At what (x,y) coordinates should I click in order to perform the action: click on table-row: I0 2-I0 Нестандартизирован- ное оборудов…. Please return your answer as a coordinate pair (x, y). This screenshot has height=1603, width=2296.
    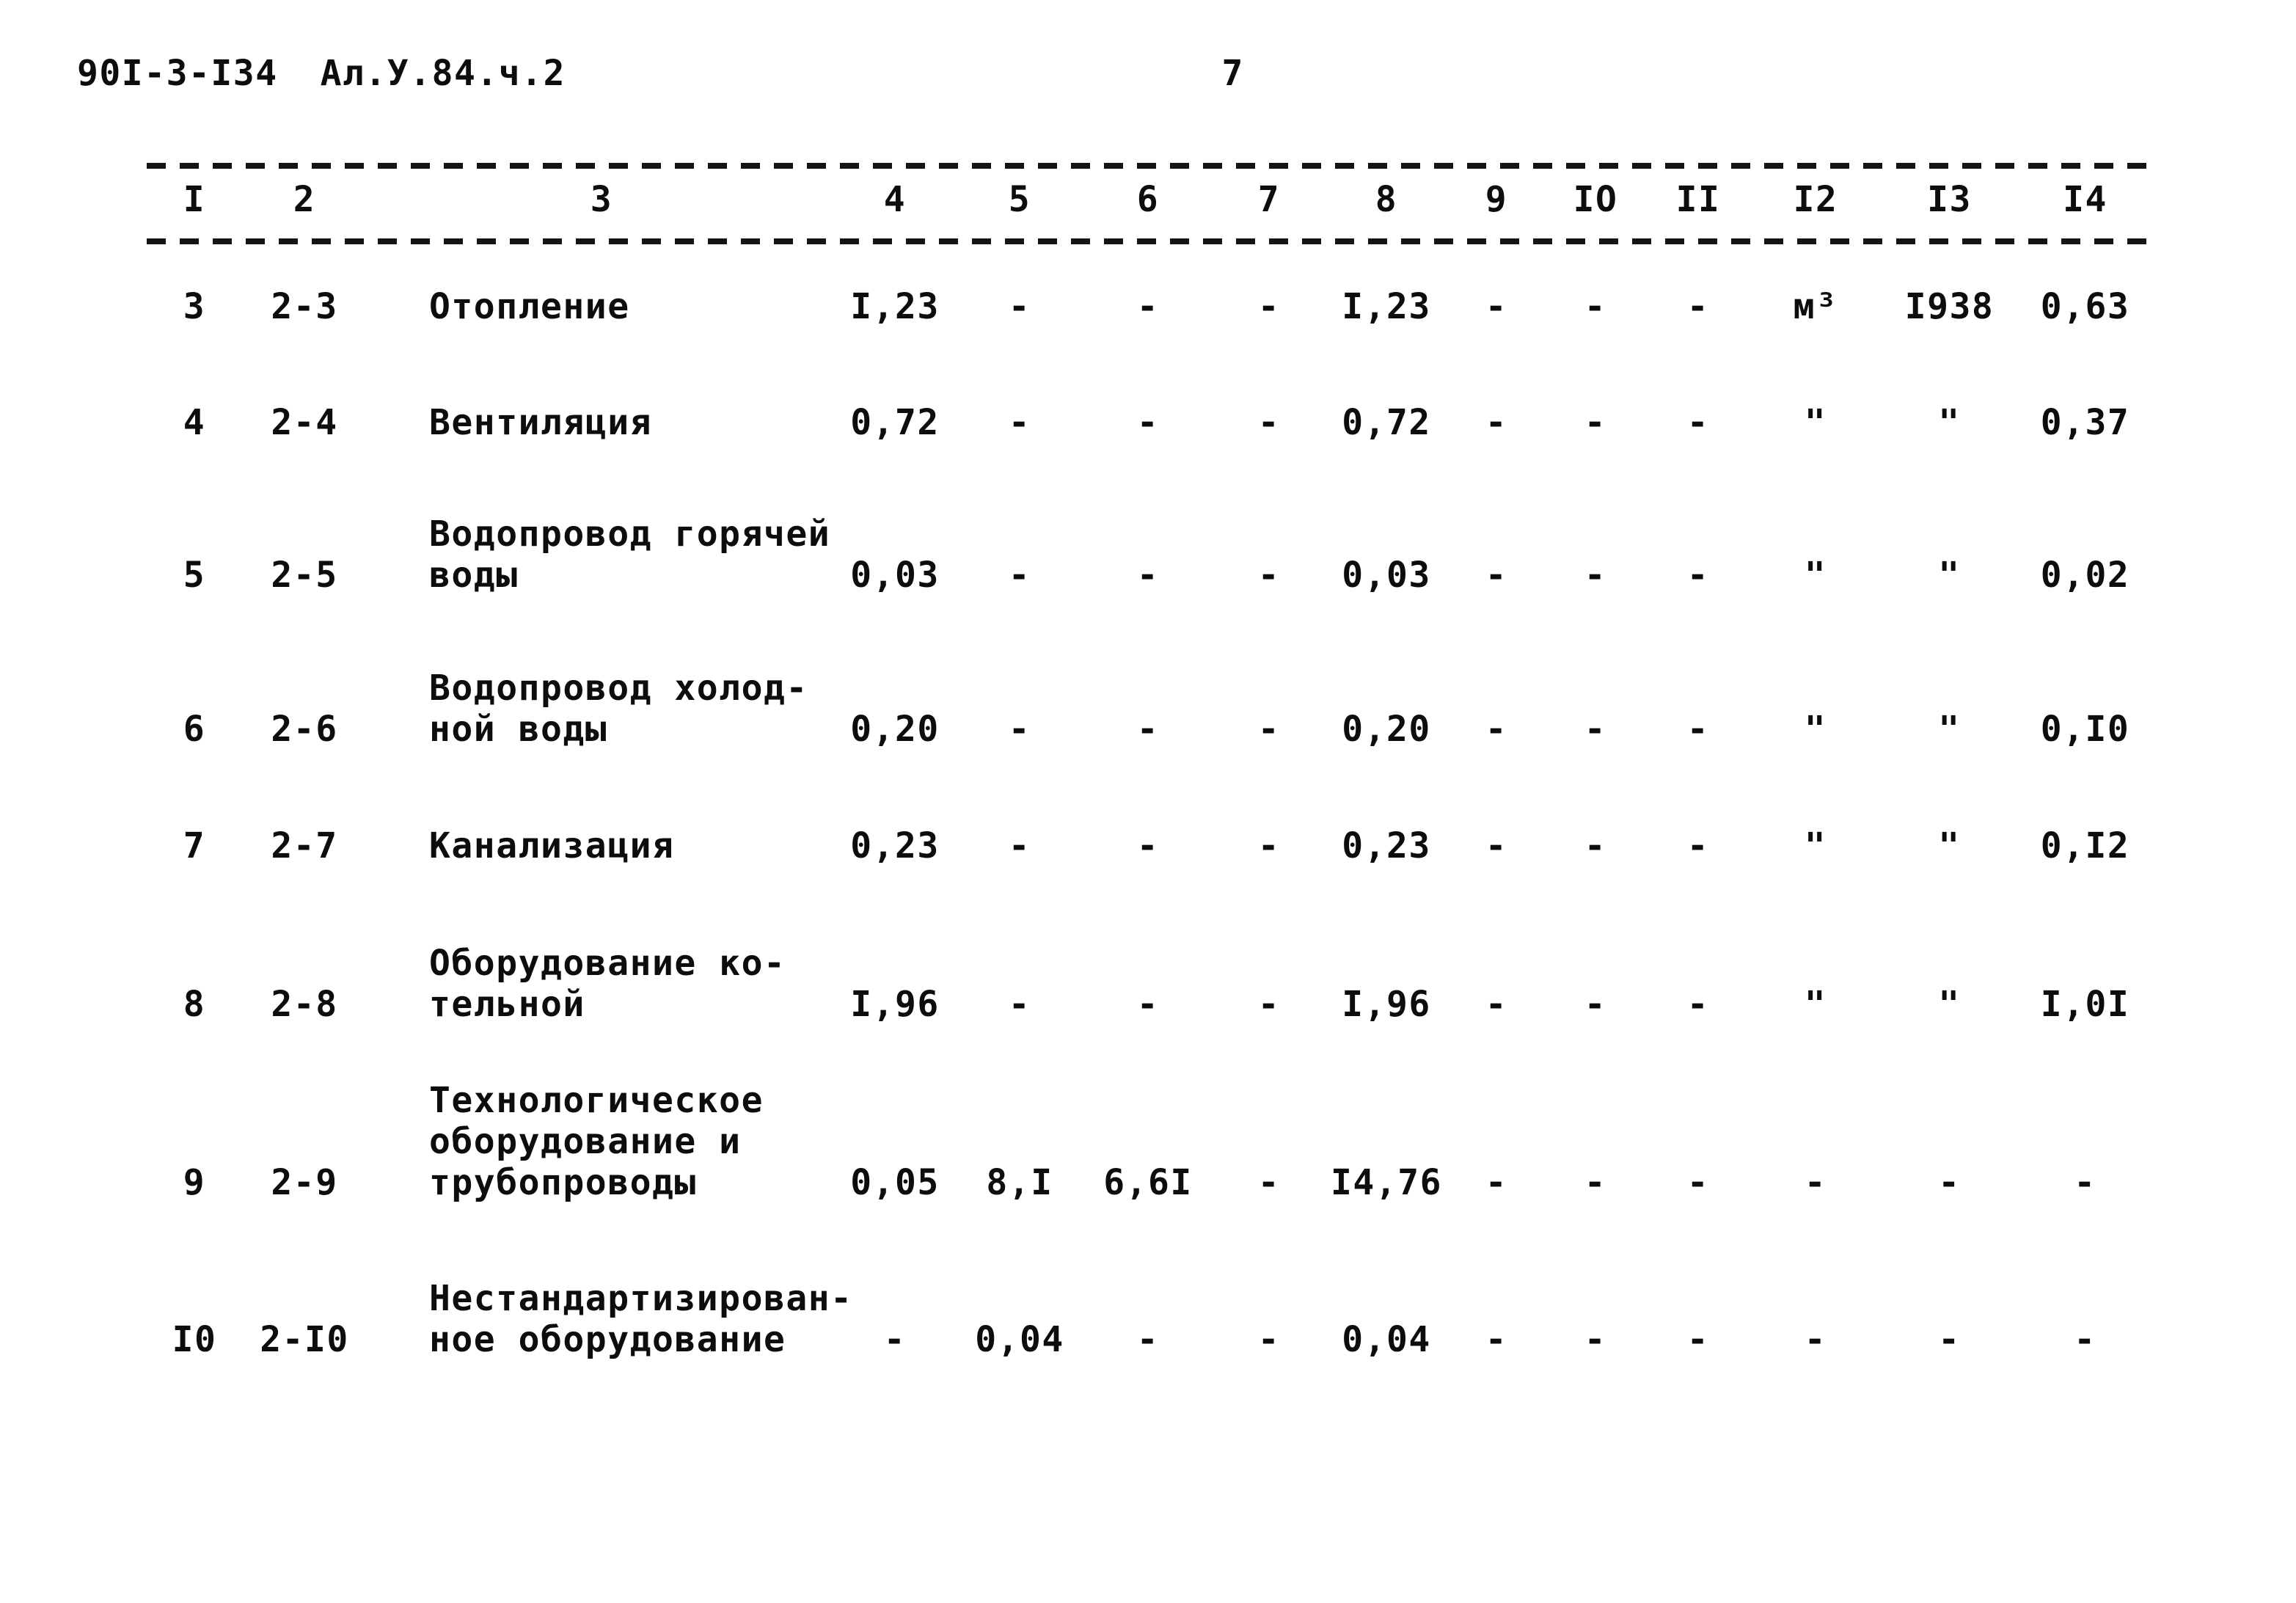
    Looking at the image, I should click on (1148, 1319).